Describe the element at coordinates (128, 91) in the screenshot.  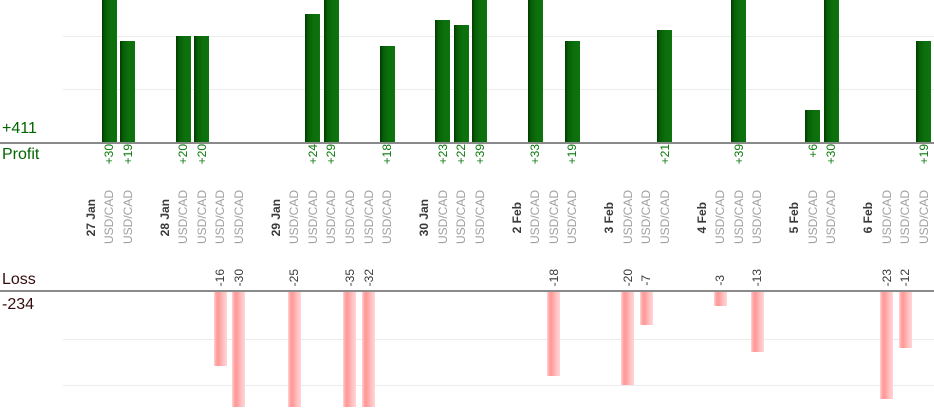
I see `profit-bar` at that location.